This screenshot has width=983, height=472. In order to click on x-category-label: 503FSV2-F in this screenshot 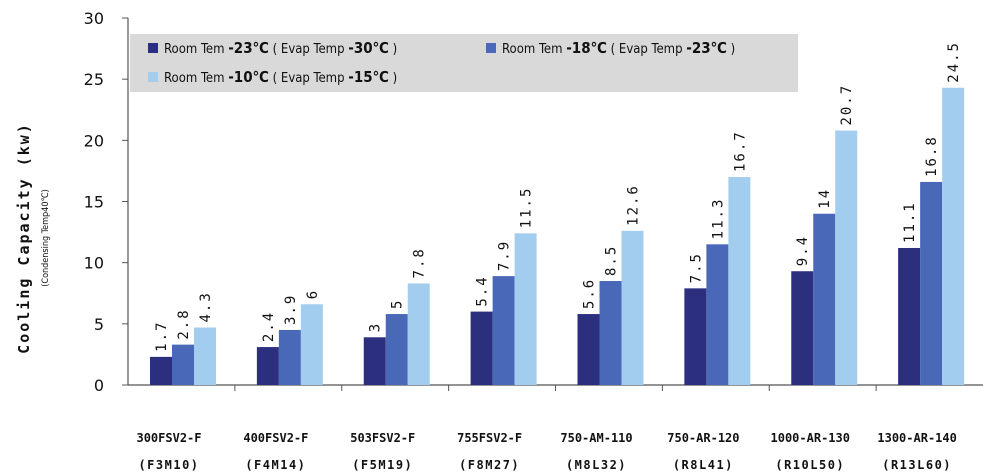, I will do `click(382, 438)`.